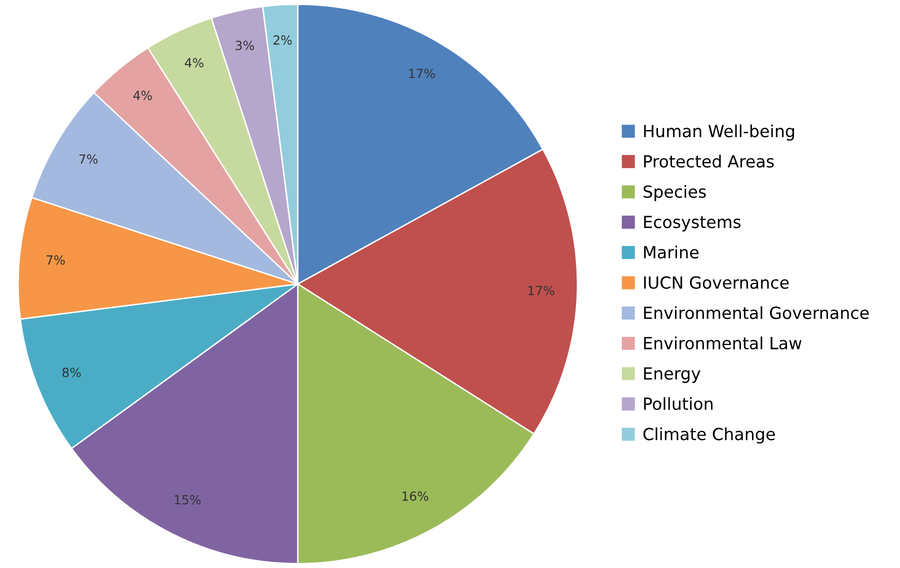 The width and height of the screenshot is (900, 568). I want to click on data-label: 15%, so click(187, 499).